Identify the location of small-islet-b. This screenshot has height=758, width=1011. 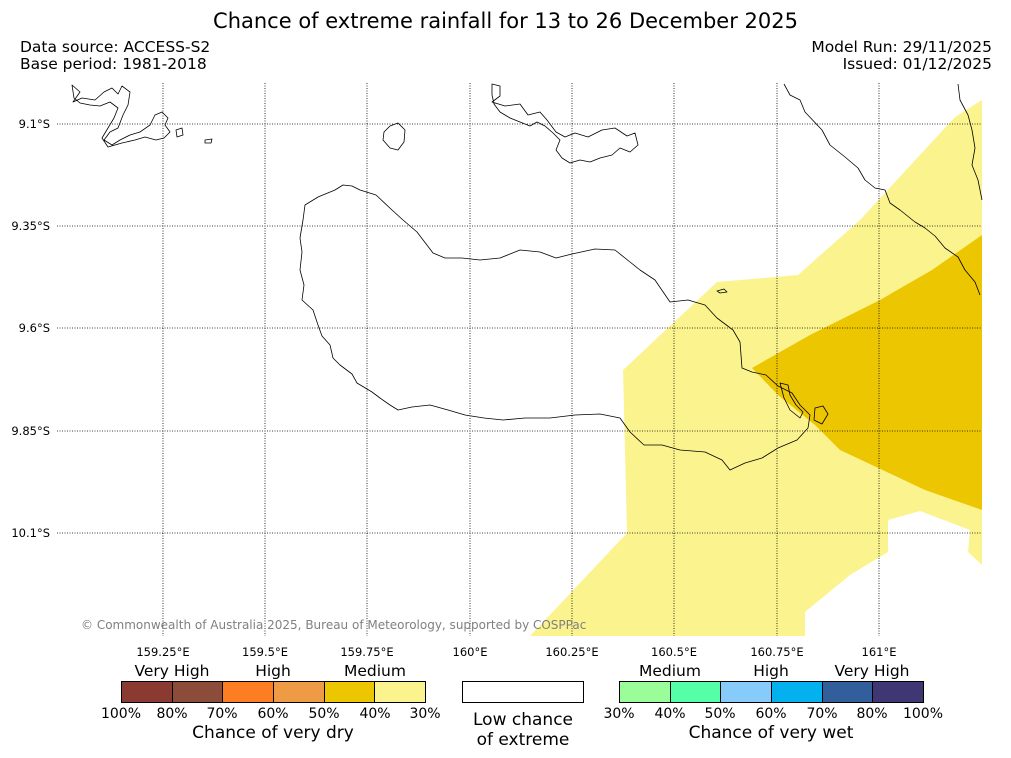
(208, 141).